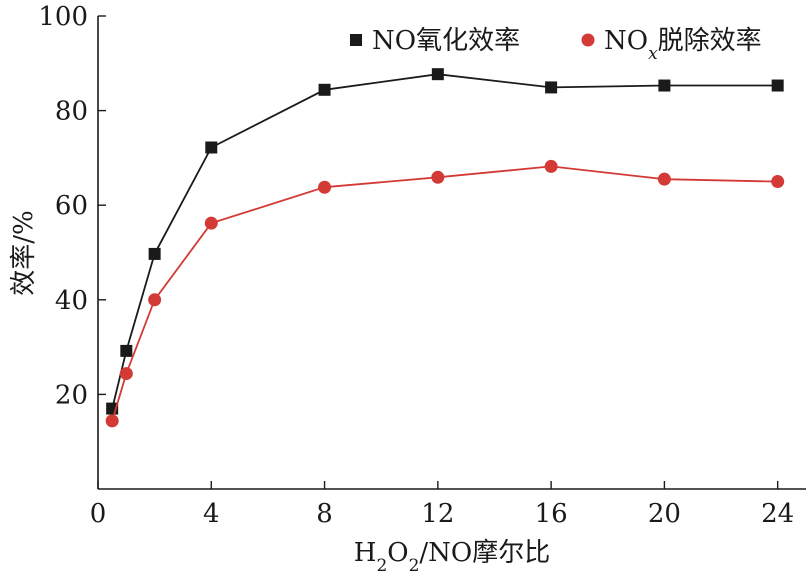  I want to click on y-tick-label: 20, so click(71, 395).